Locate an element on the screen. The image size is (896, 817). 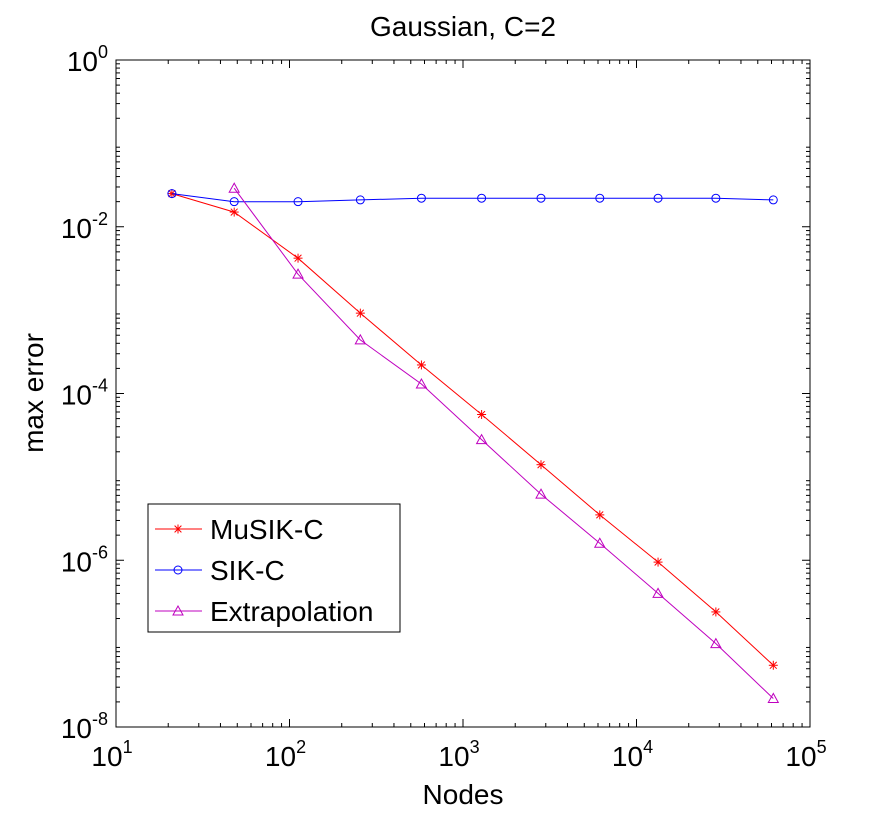
legend-marker-musik-c is located at coordinates (178, 529).